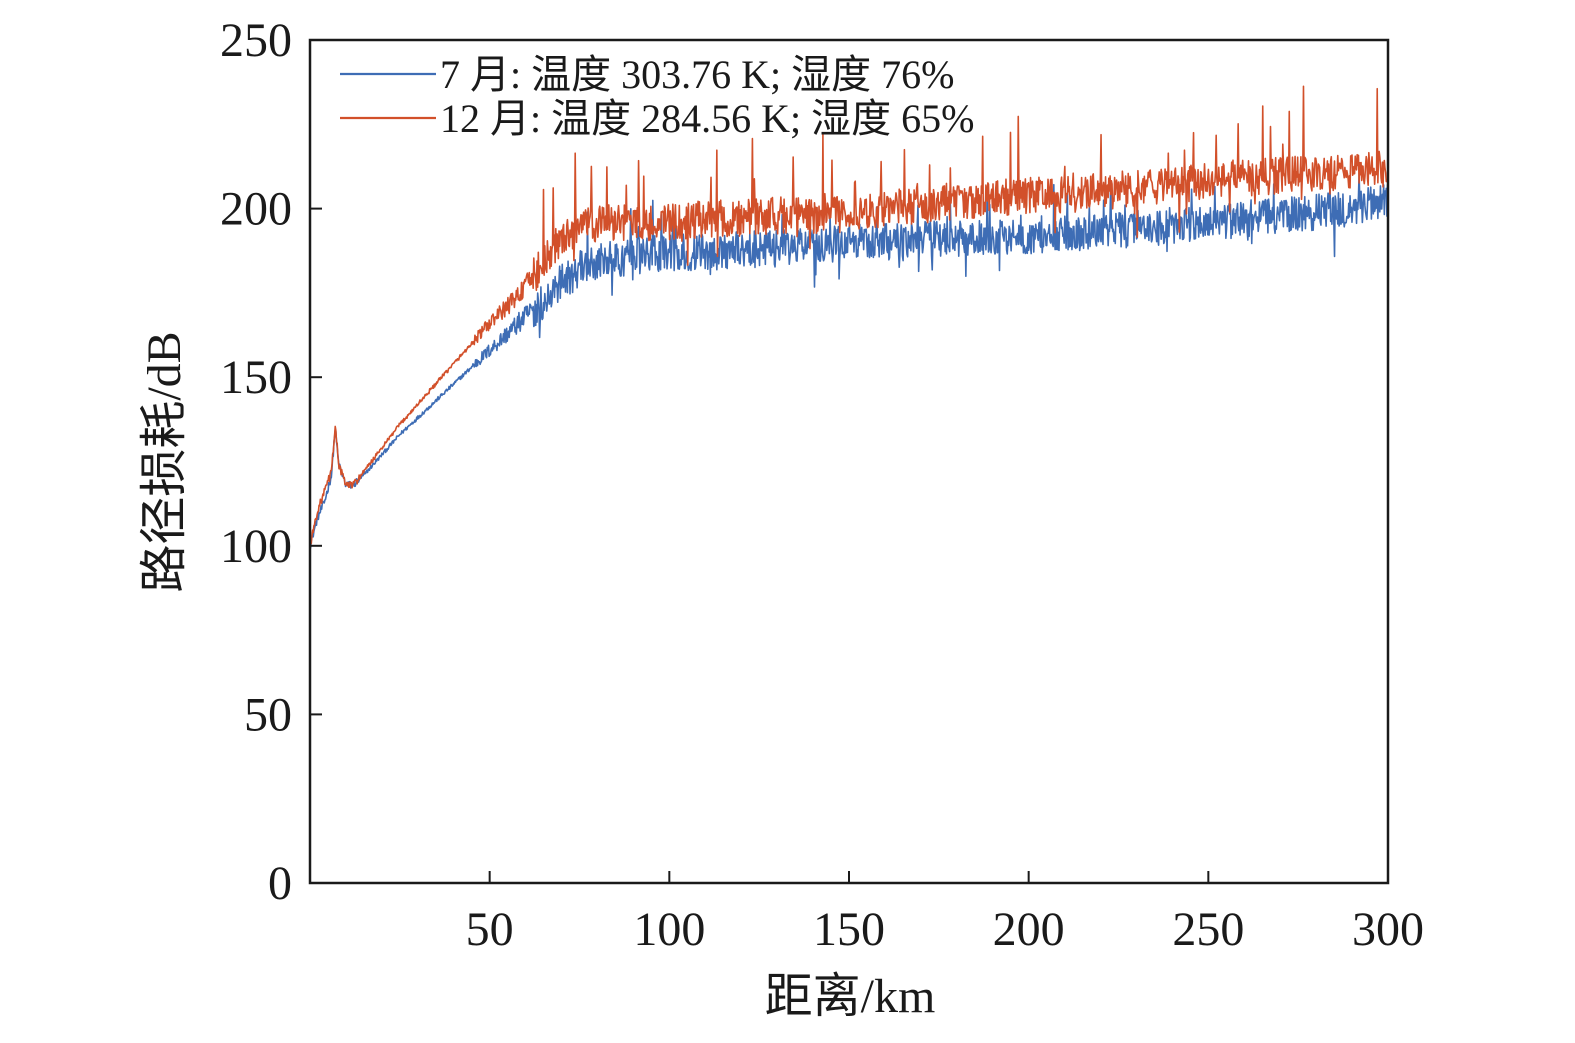 This screenshot has width=1575, height=1043. I want to click on x-tick-label-5: 300, so click(1388, 929).